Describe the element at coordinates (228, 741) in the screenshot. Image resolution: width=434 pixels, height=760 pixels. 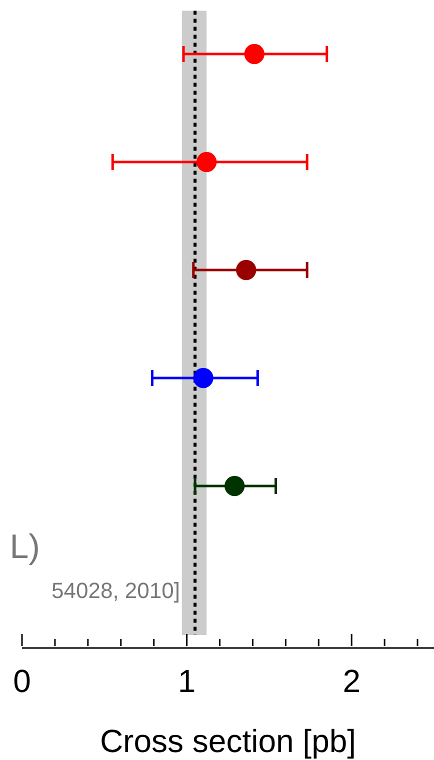
I see `x-axis-title: Cross section [pb]` at that location.